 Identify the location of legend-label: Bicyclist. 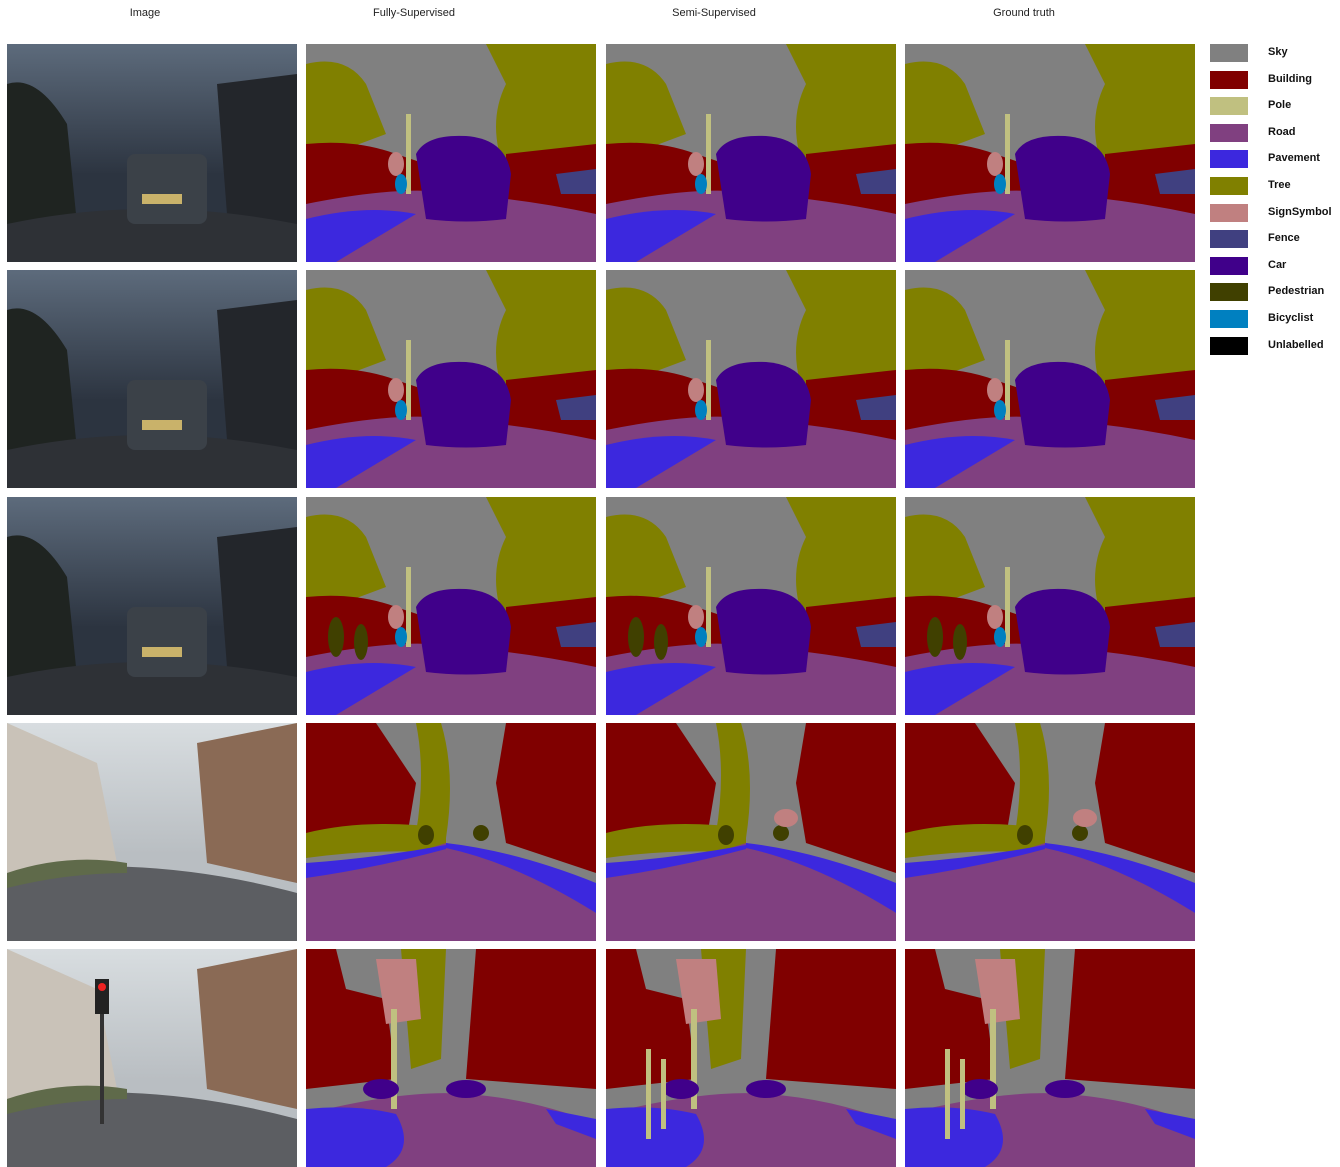
(1291, 317).